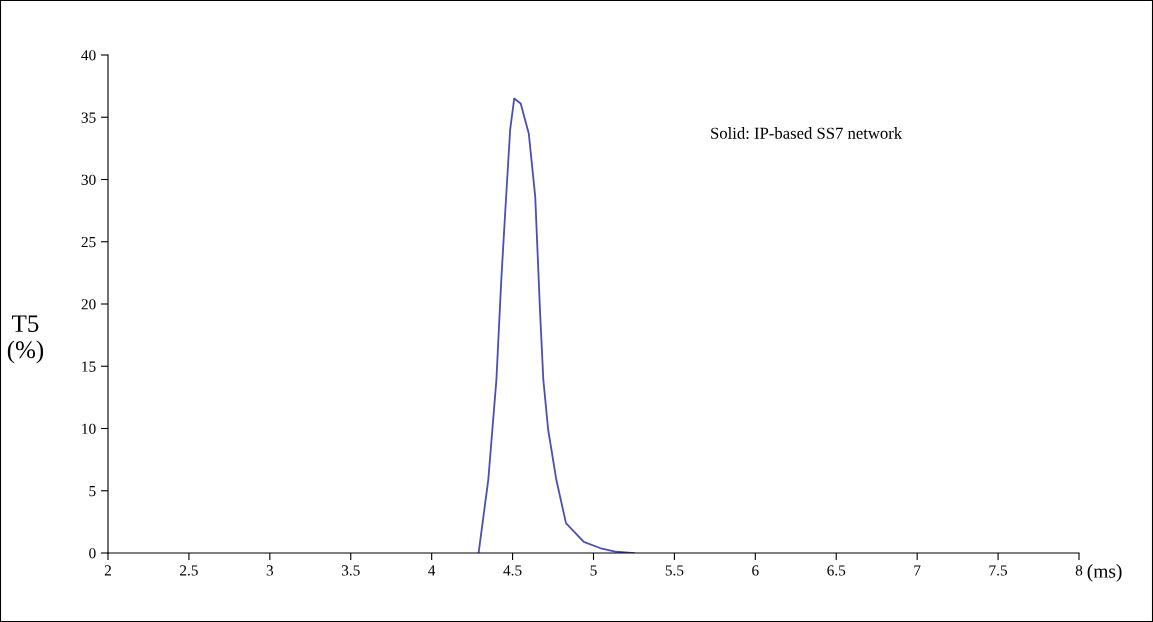 The height and width of the screenshot is (622, 1153). Describe the element at coordinates (88, 304) in the screenshot. I see `y-tick-label: 20` at that location.